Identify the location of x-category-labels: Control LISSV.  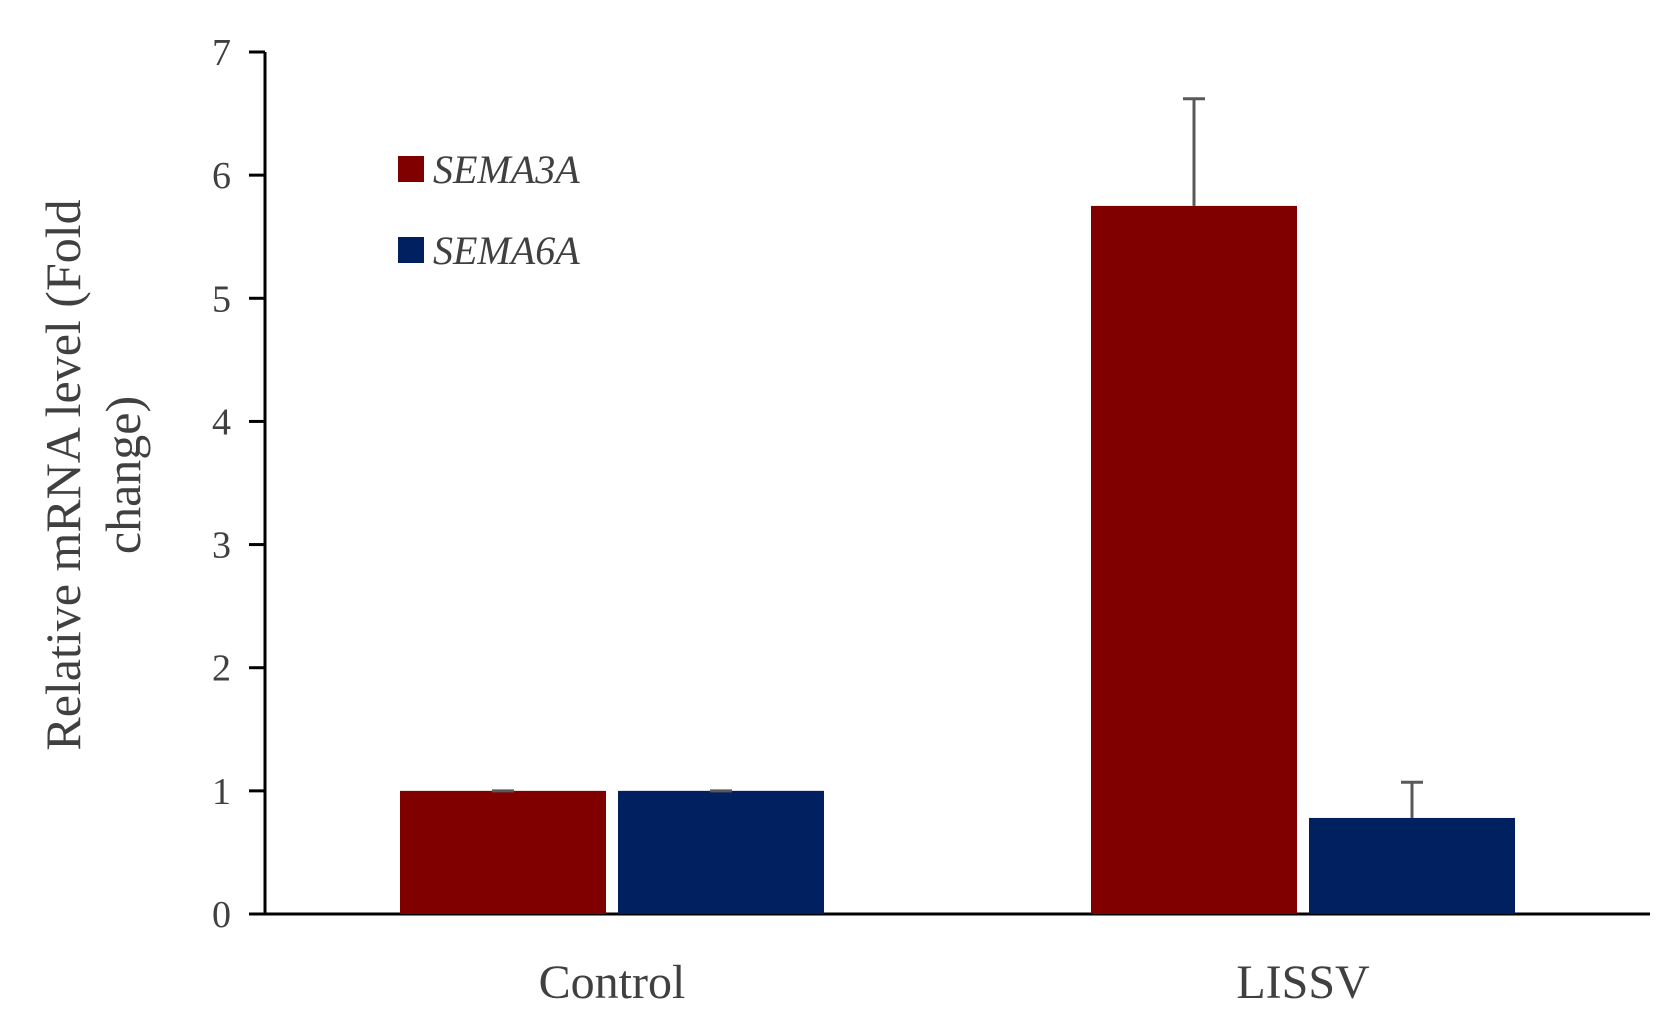
(954, 982).